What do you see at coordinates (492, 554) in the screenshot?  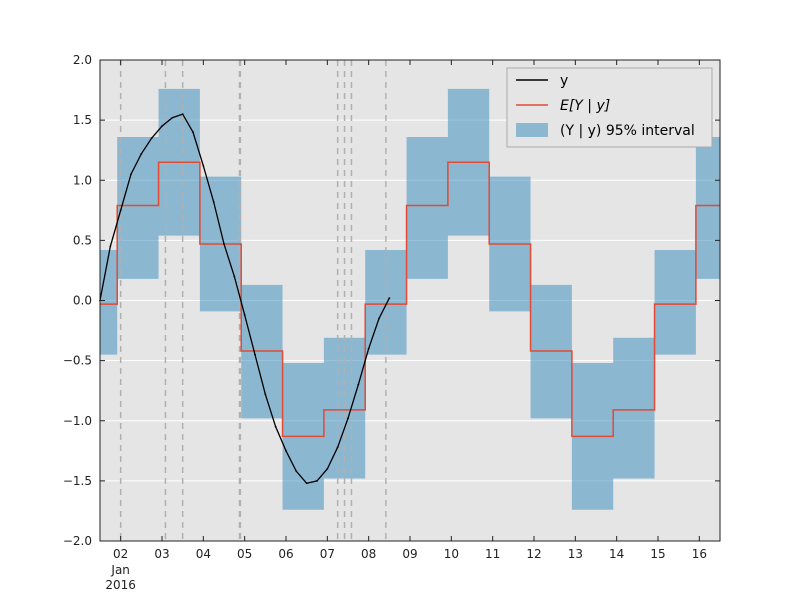 I see `x-tick-label-9: 11` at bounding box center [492, 554].